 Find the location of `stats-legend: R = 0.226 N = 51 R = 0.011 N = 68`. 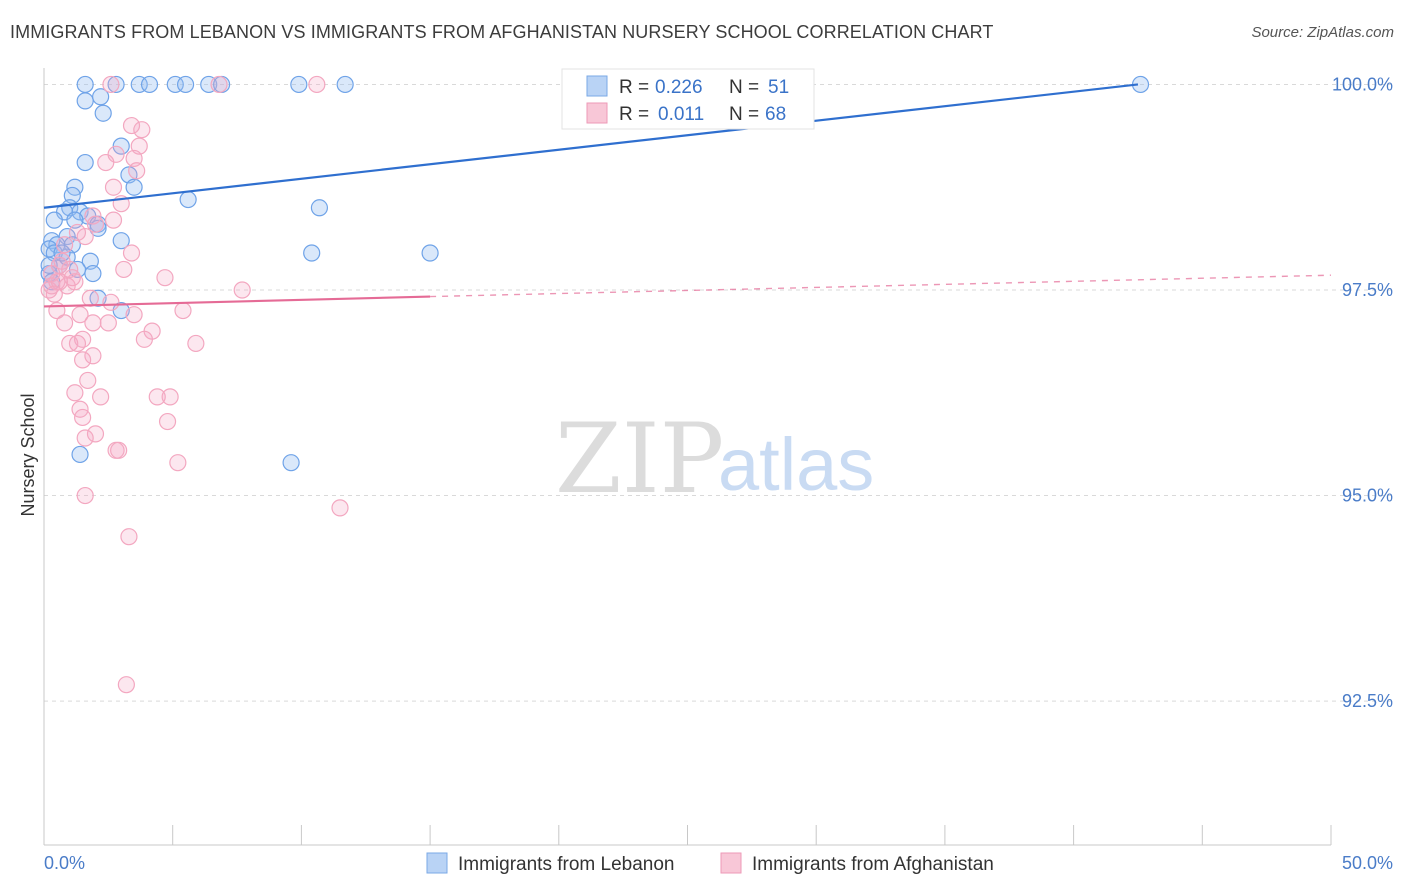

stats-legend: R = 0.226 N = 51 R = 0.011 N = 68 is located at coordinates (688, 99).